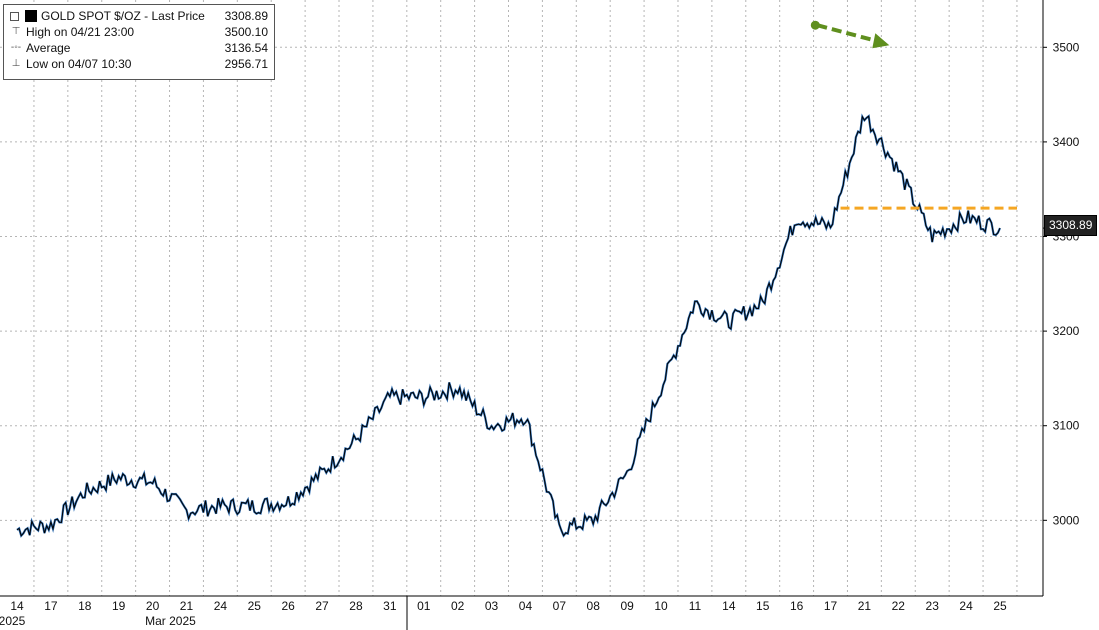  Describe the element at coordinates (246, 32) in the screenshot. I see `legend-high-value: 3500.10` at that location.